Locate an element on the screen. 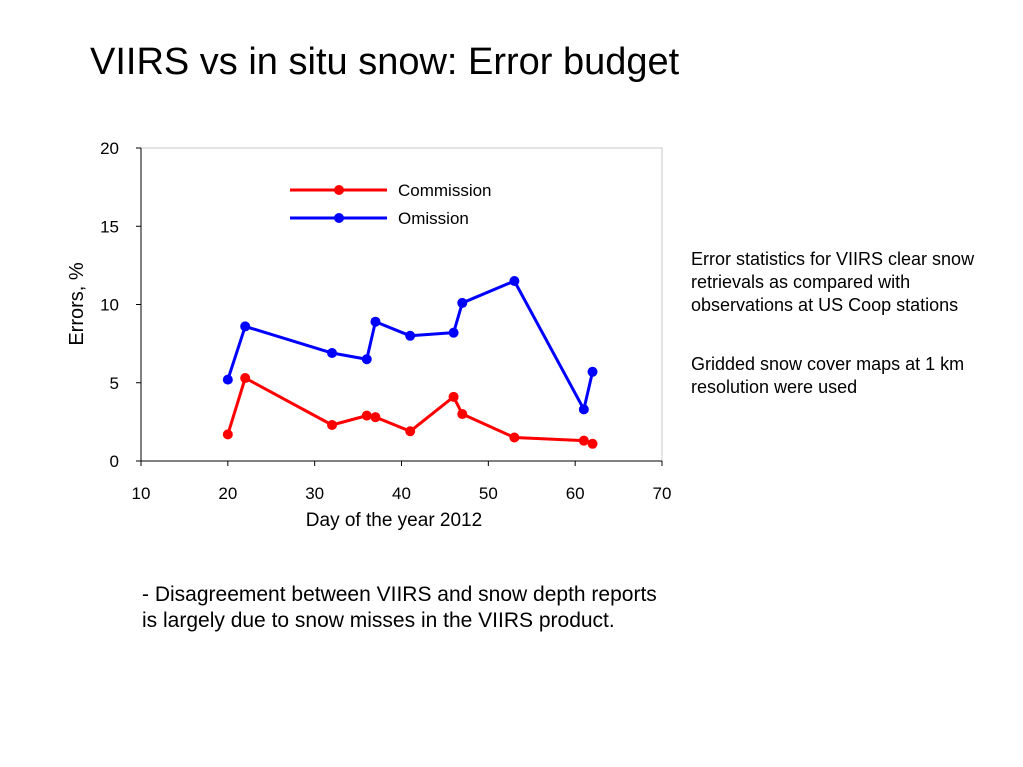 This screenshot has width=1023, height=767. legend-commission-marker is located at coordinates (339, 190).